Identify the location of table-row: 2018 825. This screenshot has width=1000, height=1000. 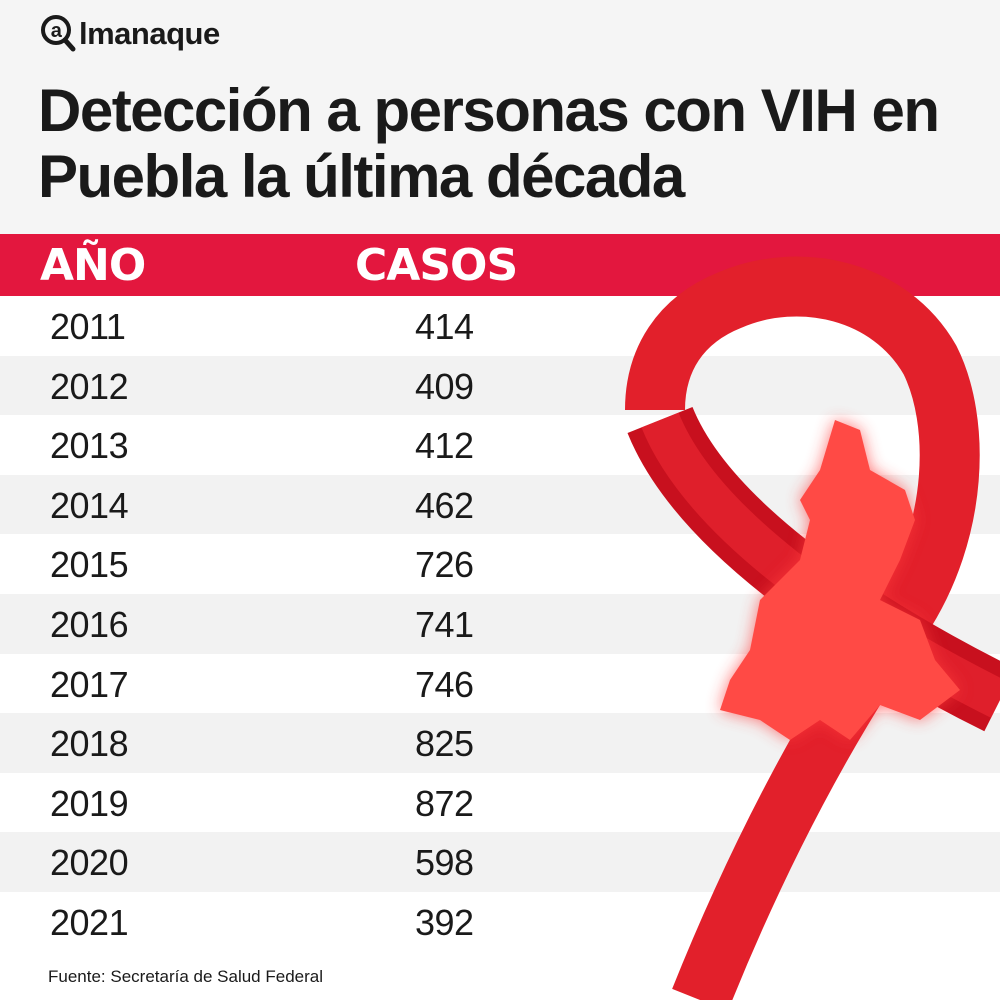
(500, 743).